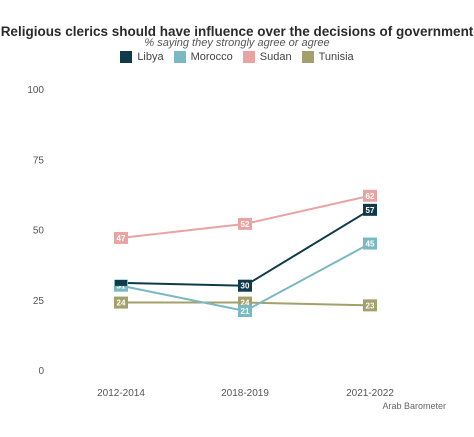 This screenshot has width=474, height=437. I want to click on data-label-libya: 30, so click(245, 286).